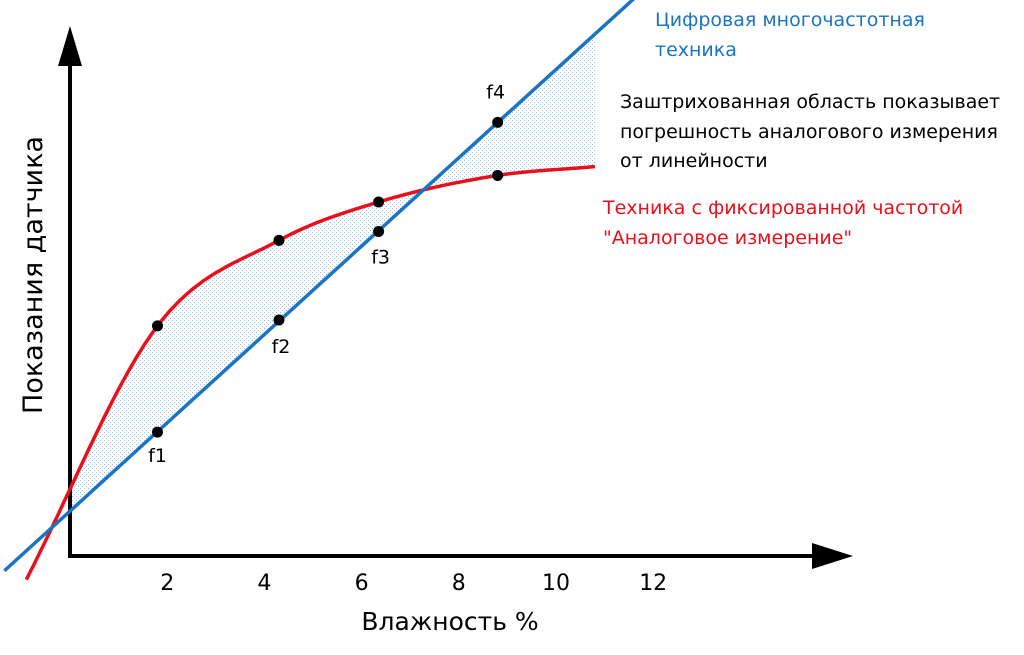  I want to click on x-tick-labels: 2 4 6 8 10 12, so click(413, 583).